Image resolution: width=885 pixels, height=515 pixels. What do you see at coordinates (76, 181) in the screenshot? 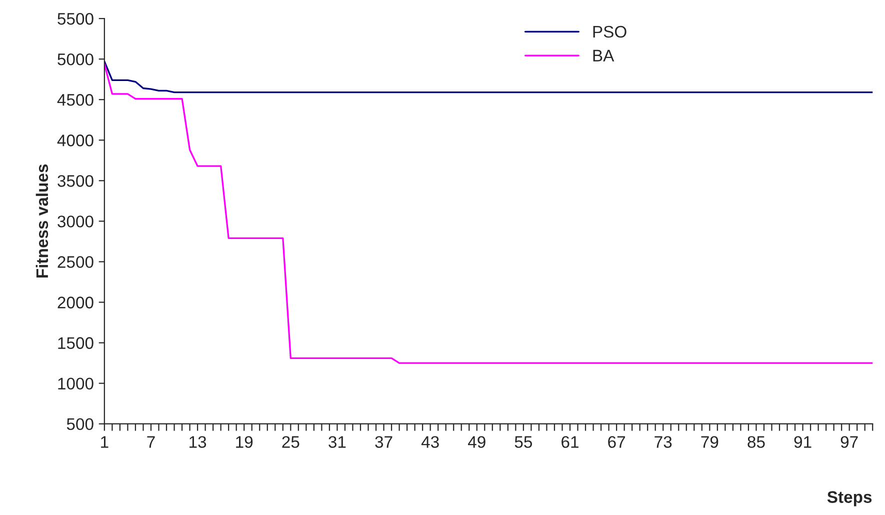
I see `y-tick-label: 3500` at bounding box center [76, 181].